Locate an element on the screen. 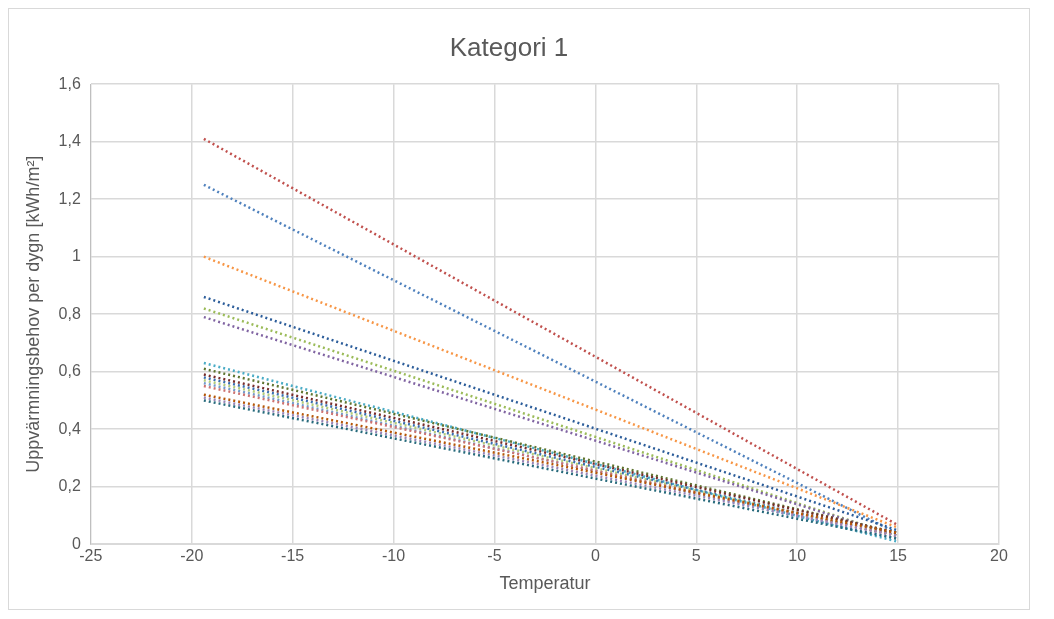 The height and width of the screenshot is (619, 1054). x-tick-label: 15 is located at coordinates (898, 556).